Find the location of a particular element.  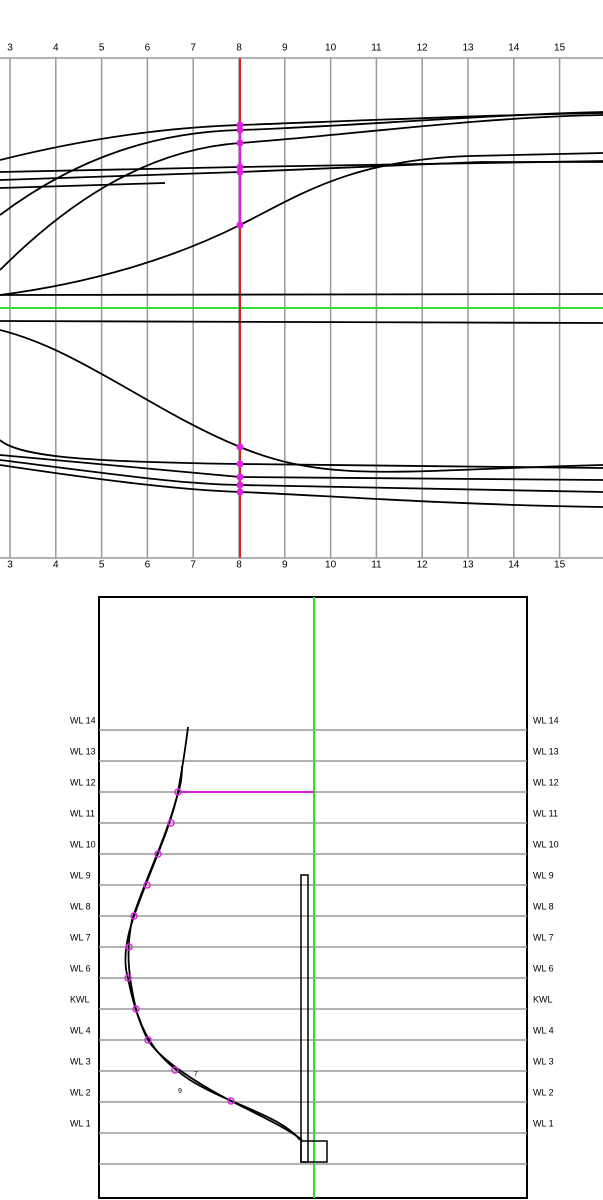

station-label-bottom: 6 is located at coordinates (148, 565).